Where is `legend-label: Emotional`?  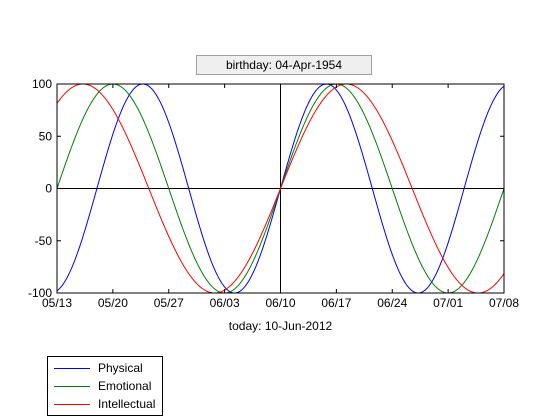
legend-label: Emotional is located at coordinates (125, 386).